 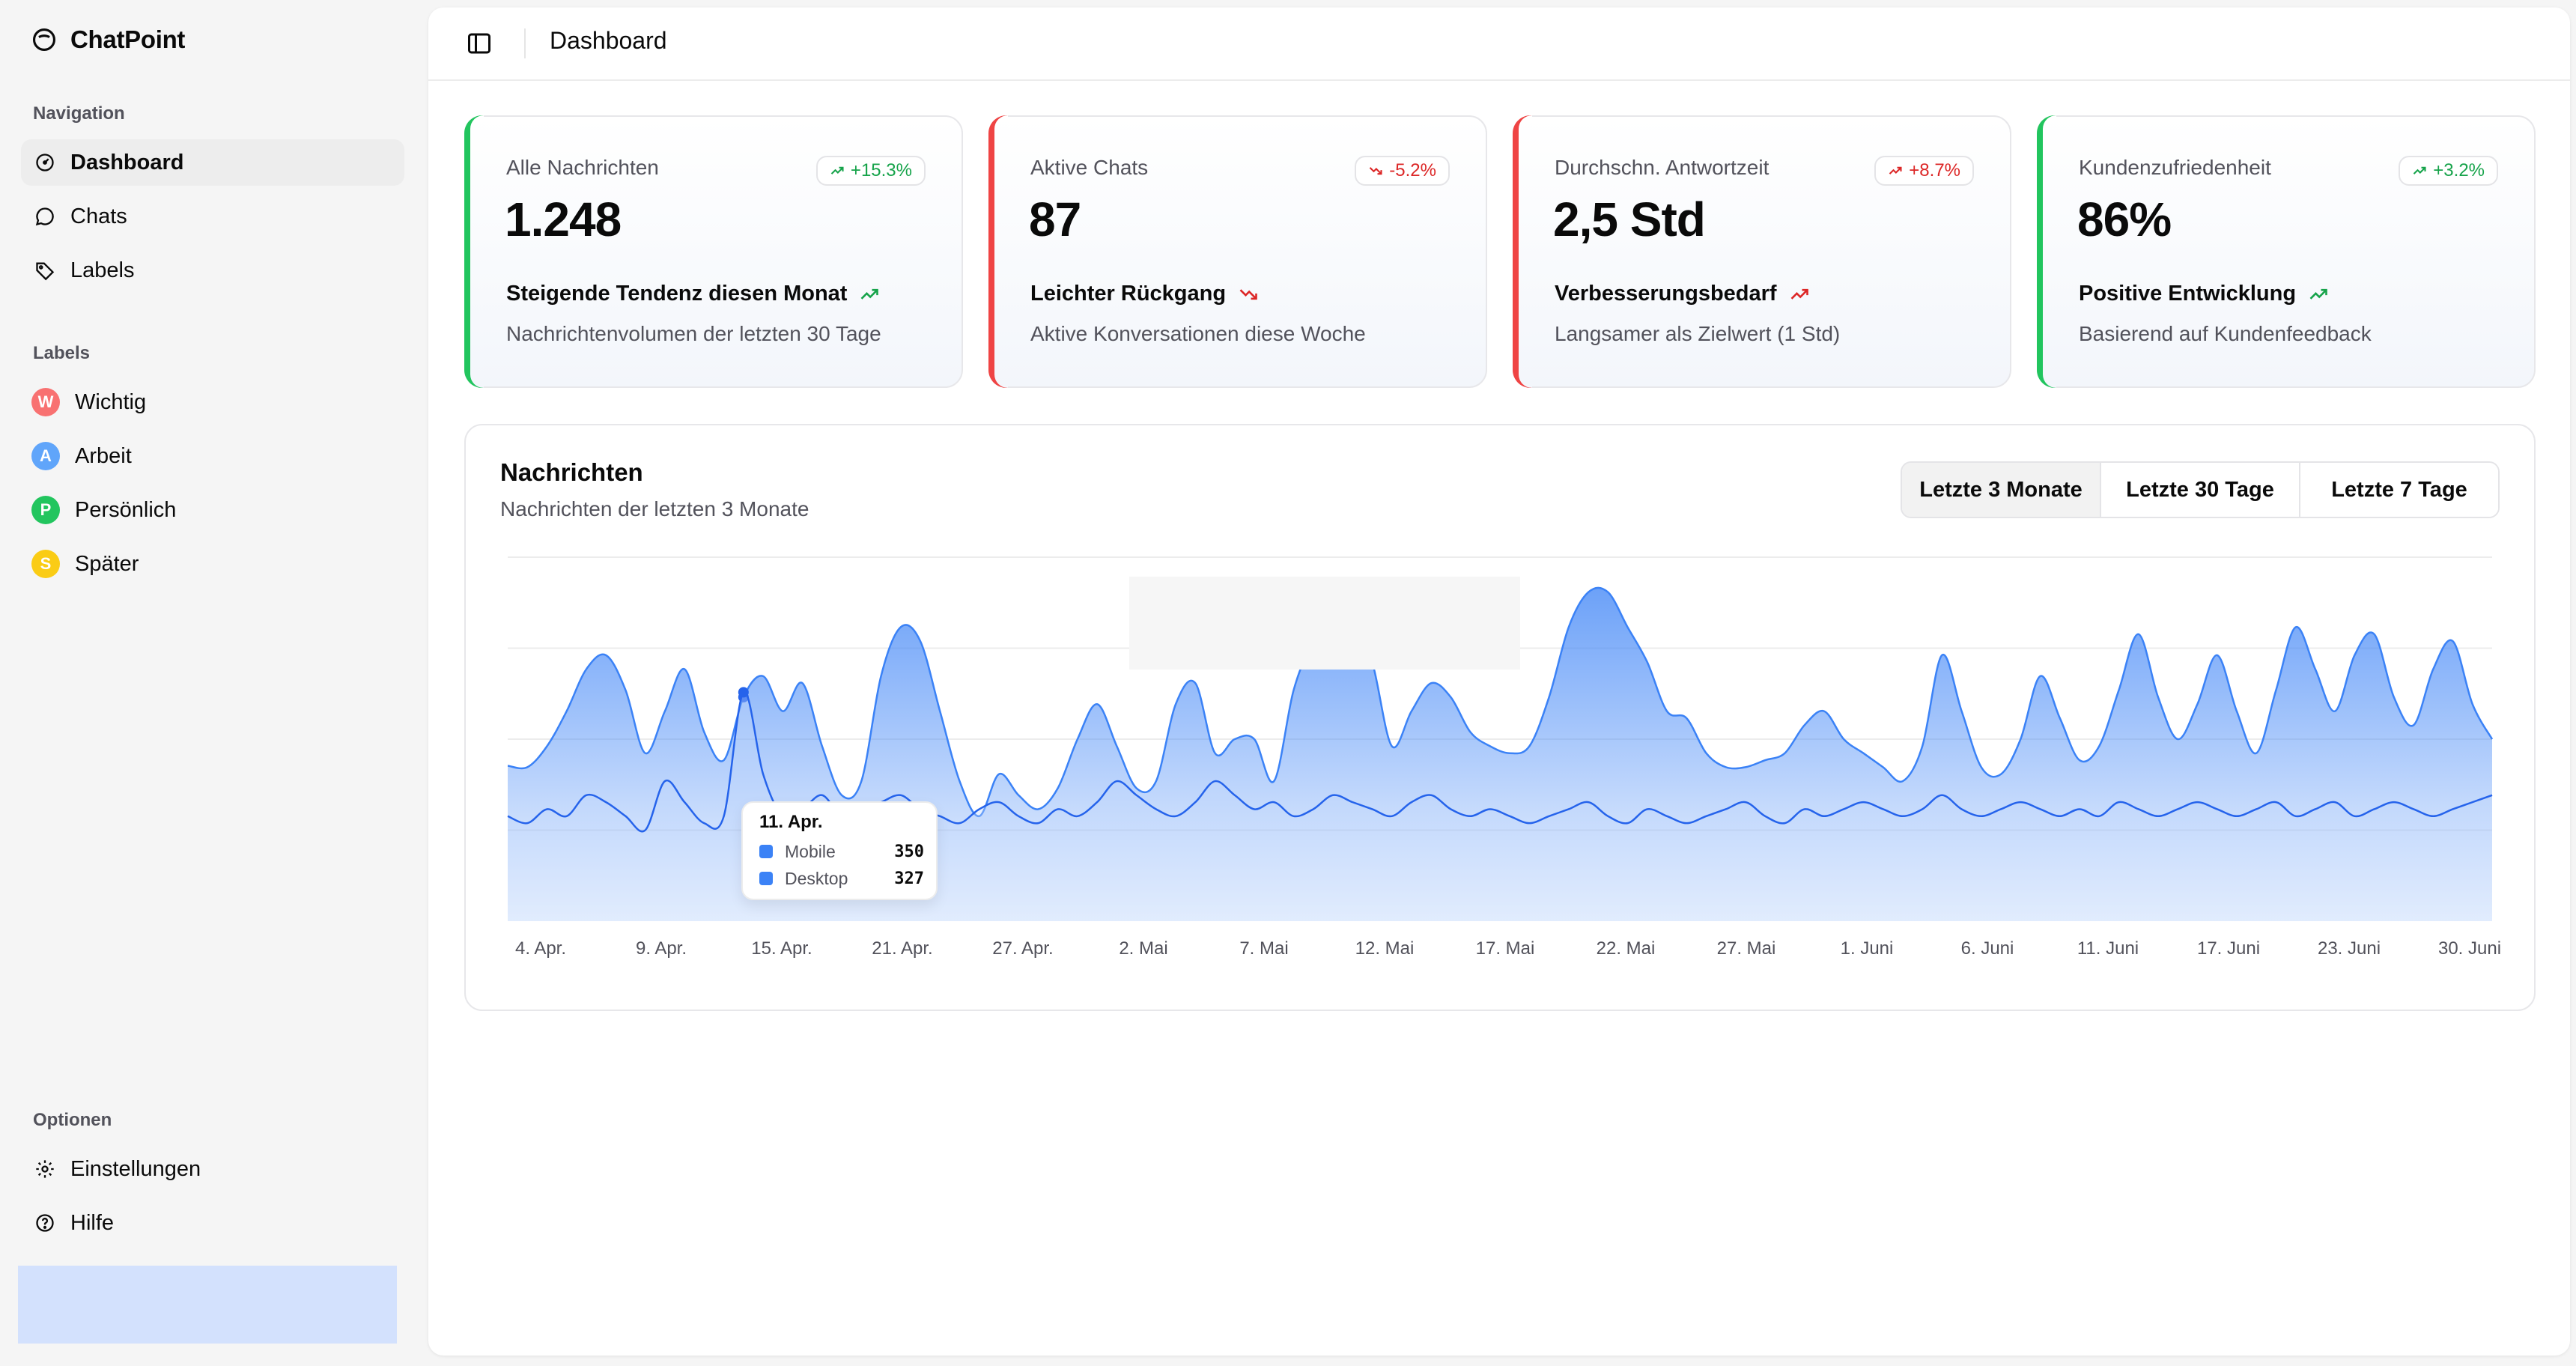 I want to click on x-tick-label: 17. Juni, so click(x=2228, y=948).